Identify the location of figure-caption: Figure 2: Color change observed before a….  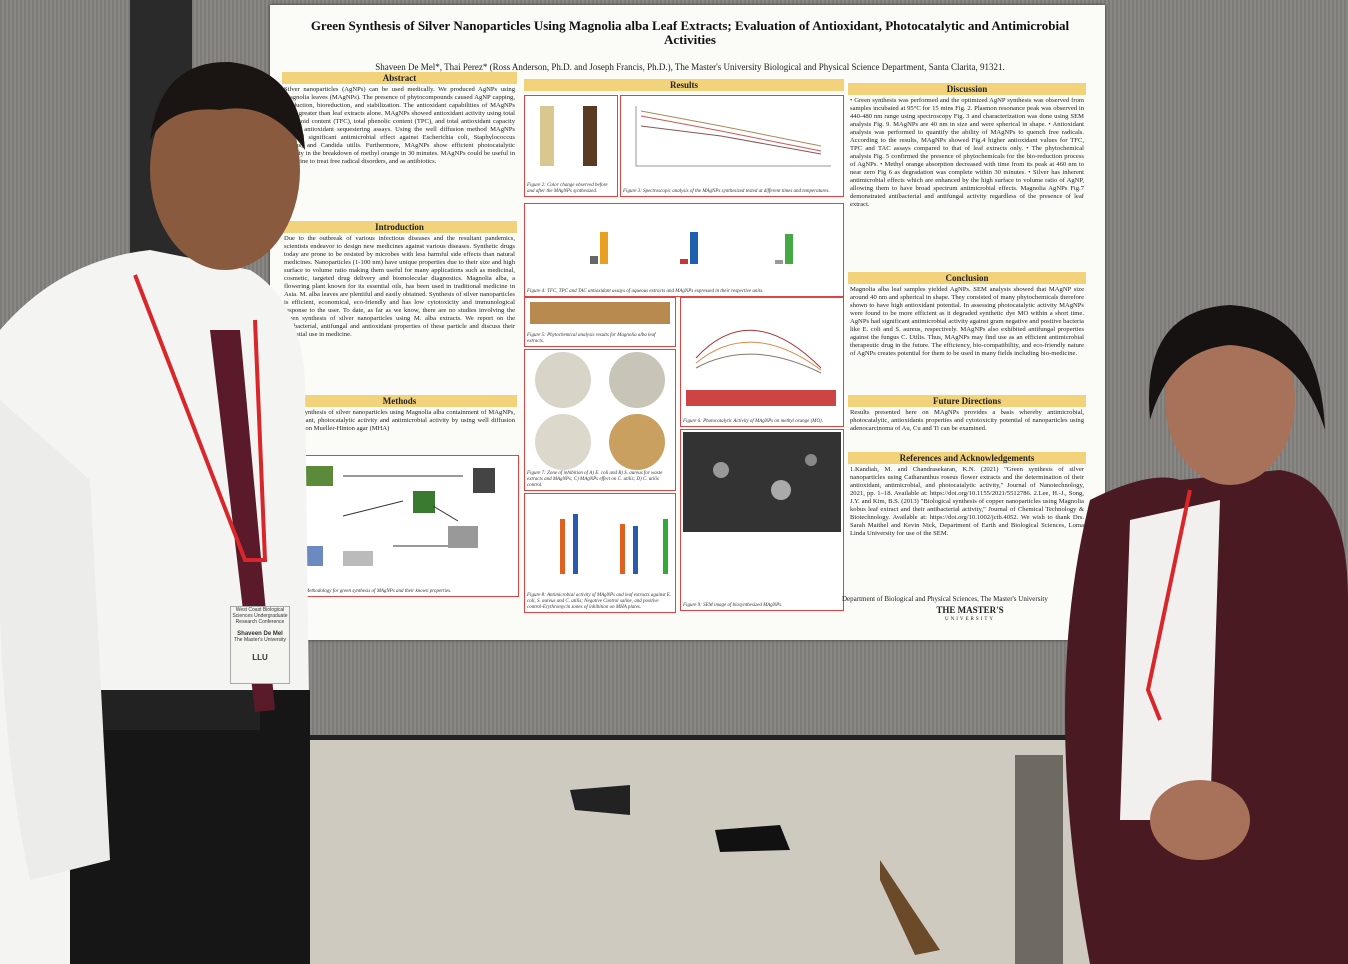
(567, 188).